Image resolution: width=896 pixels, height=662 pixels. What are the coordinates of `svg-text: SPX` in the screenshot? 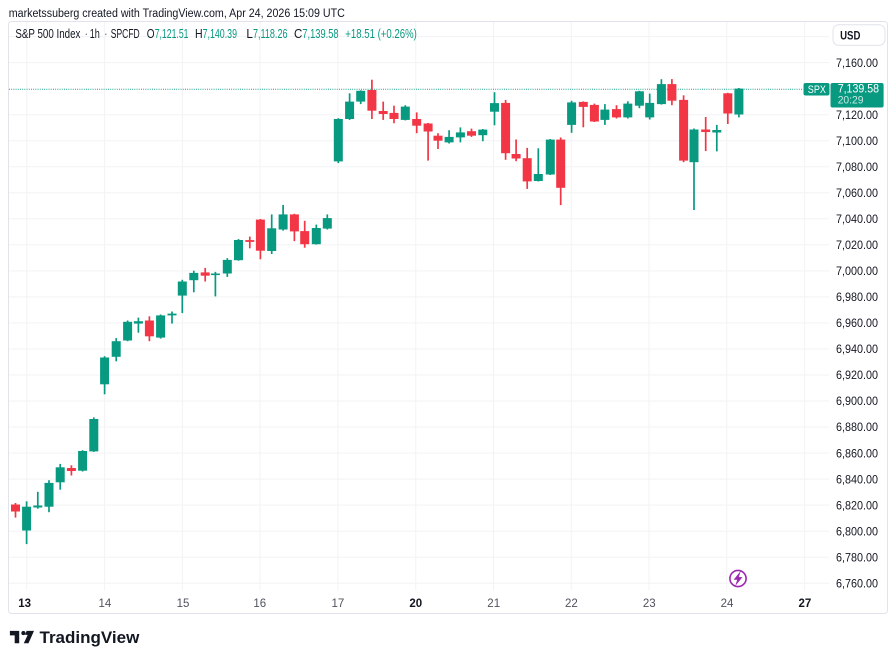 It's located at (817, 90).